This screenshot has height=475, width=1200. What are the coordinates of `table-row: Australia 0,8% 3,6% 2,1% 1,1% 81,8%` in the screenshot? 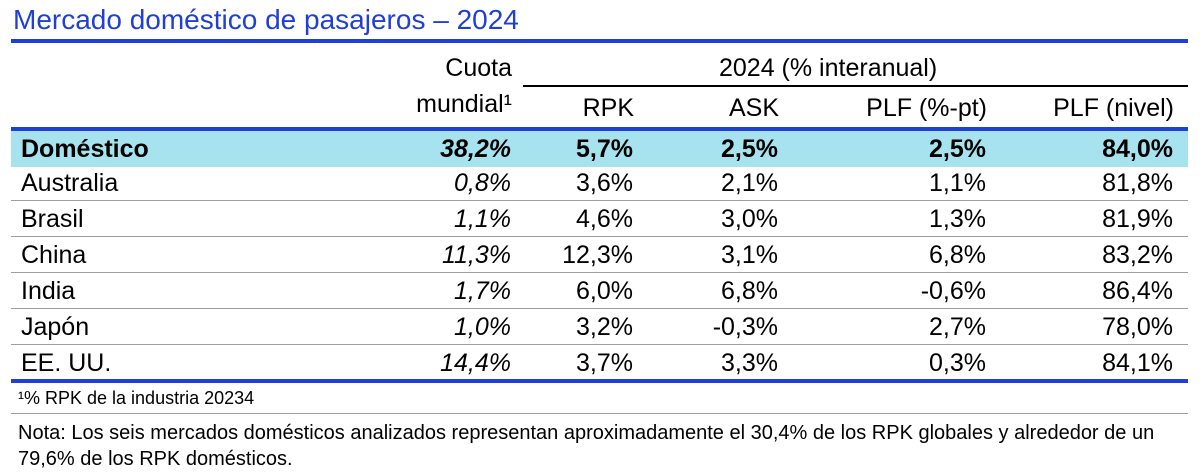 It's located at (599, 183).